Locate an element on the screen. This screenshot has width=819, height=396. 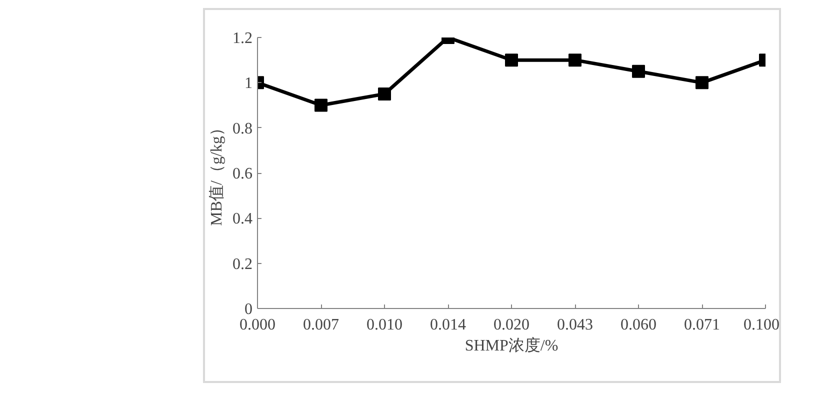
x-tick-label: 0.060 is located at coordinates (638, 325).